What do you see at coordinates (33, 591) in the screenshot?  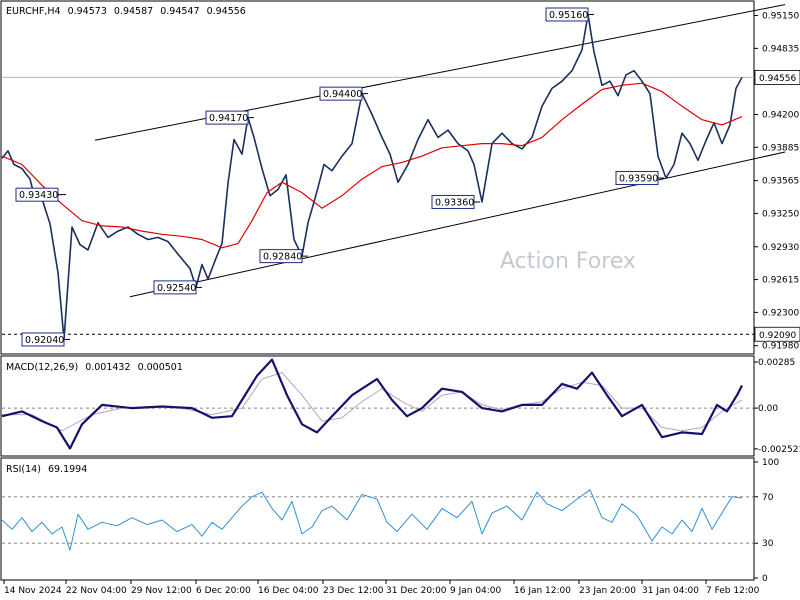 I see `time-tick-label: 14 Nov 2024` at bounding box center [33, 591].